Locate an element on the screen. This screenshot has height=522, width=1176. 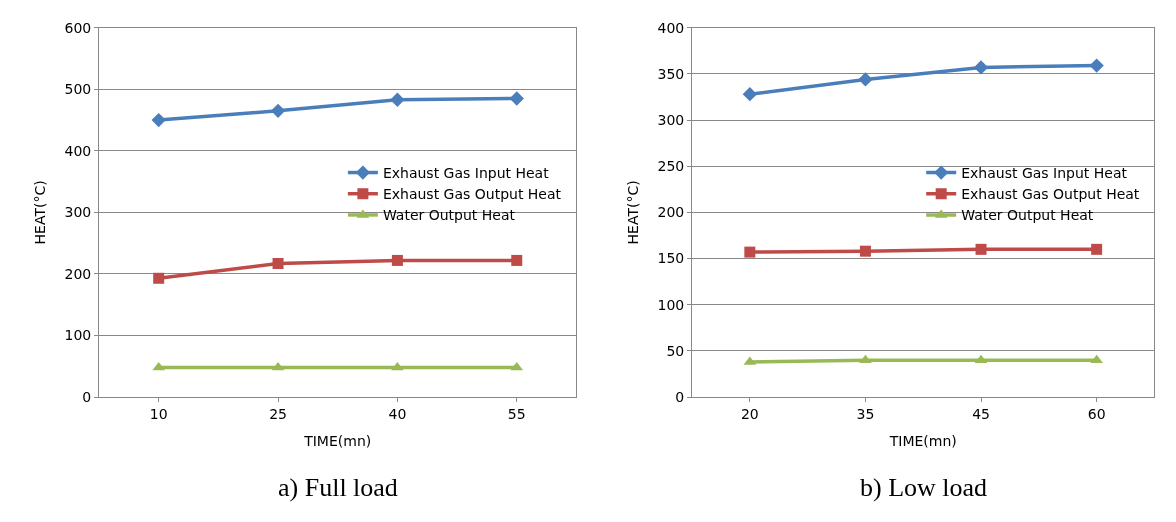
x-tick-label: 60 is located at coordinates (1096, 413).